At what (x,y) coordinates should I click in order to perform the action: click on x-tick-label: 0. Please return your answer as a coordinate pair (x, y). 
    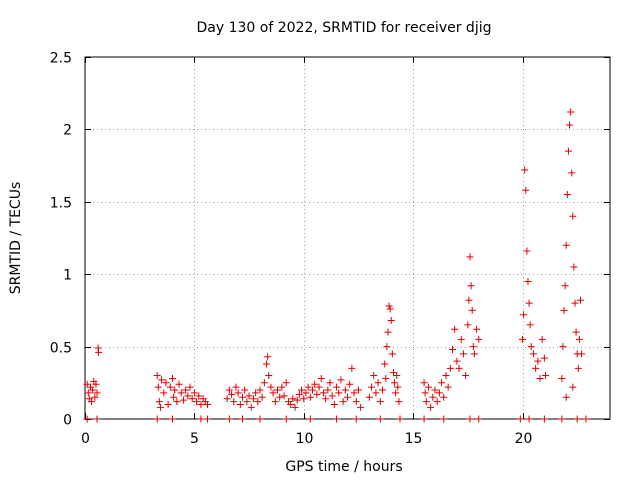
    Looking at the image, I should click on (85, 439).